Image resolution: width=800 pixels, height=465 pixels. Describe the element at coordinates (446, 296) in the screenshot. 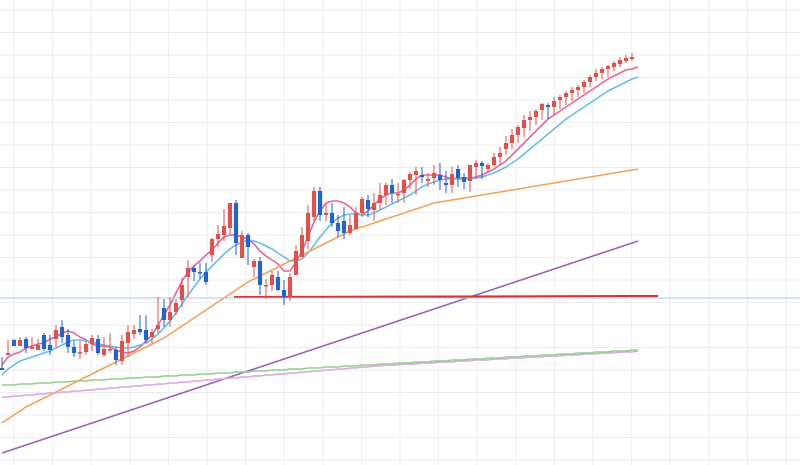

I see `support-line` at that location.